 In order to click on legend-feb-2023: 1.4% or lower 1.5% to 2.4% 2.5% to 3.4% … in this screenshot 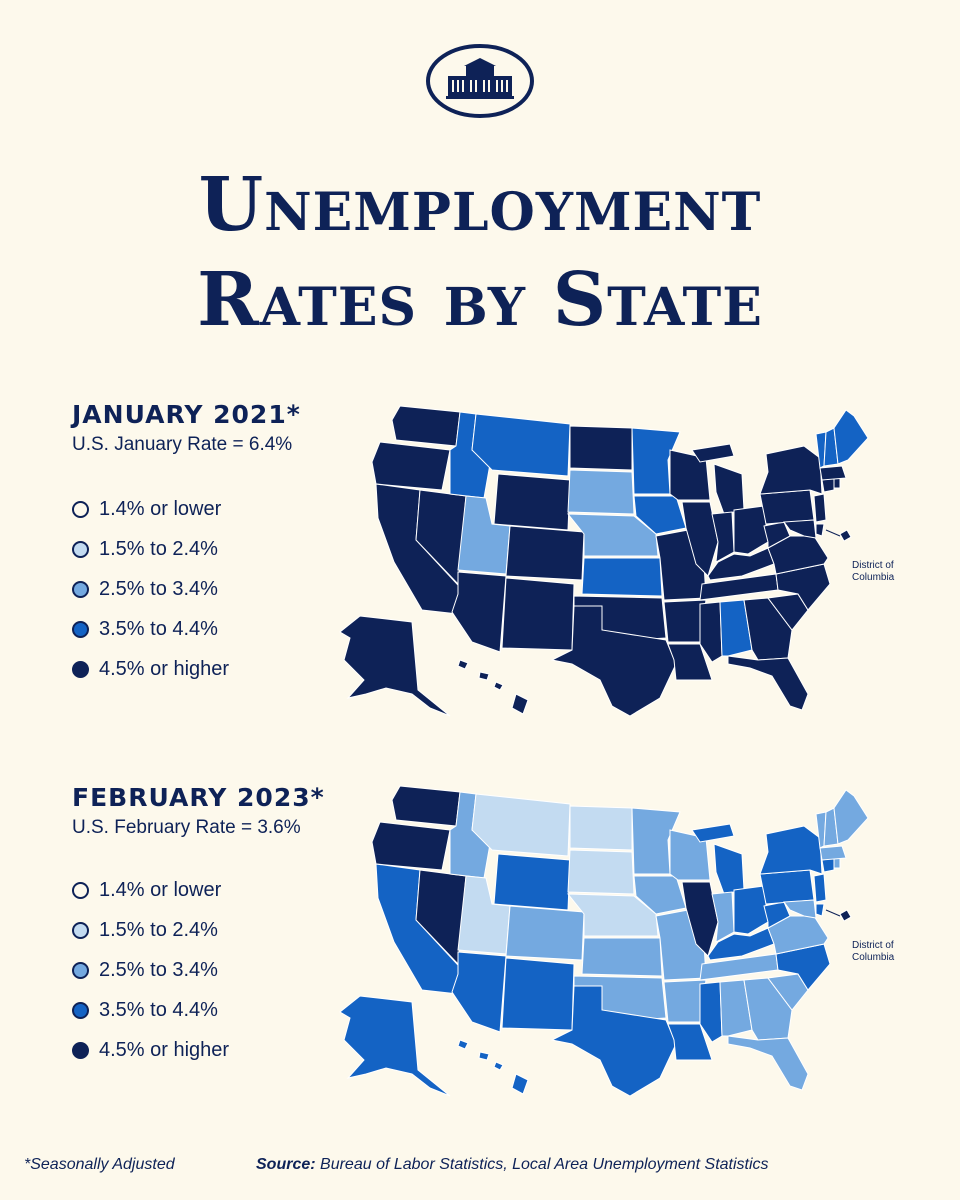, I will do `click(150, 970)`.